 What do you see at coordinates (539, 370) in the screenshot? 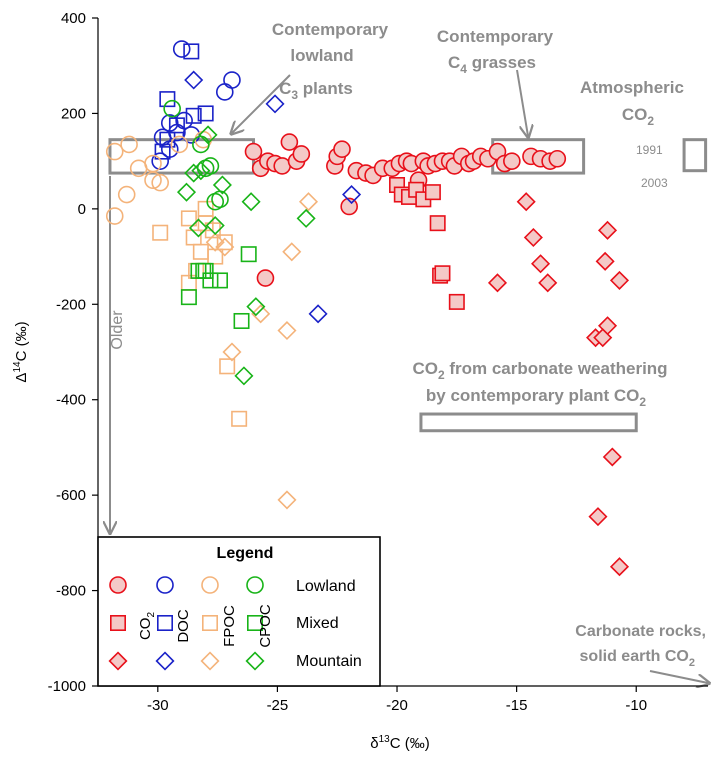
I see `carbonate-weathering-line1: CO2 from carbonate weathering` at bounding box center [539, 370].